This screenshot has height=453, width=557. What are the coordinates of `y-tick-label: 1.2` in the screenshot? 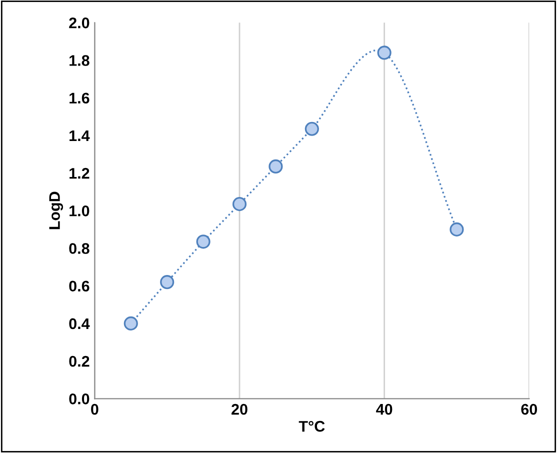 It's located at (80, 173).